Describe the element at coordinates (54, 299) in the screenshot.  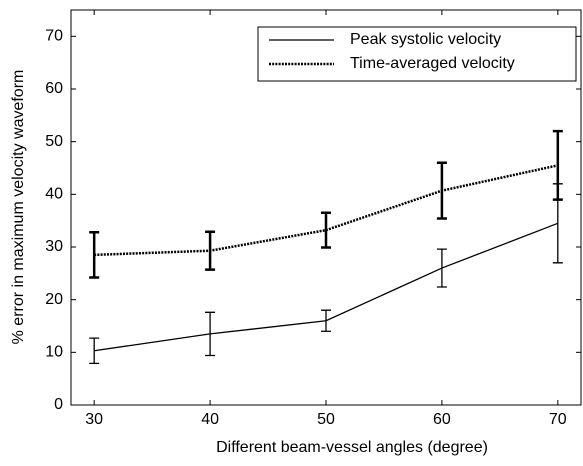
I see `y-tick-label: 20` at that location.